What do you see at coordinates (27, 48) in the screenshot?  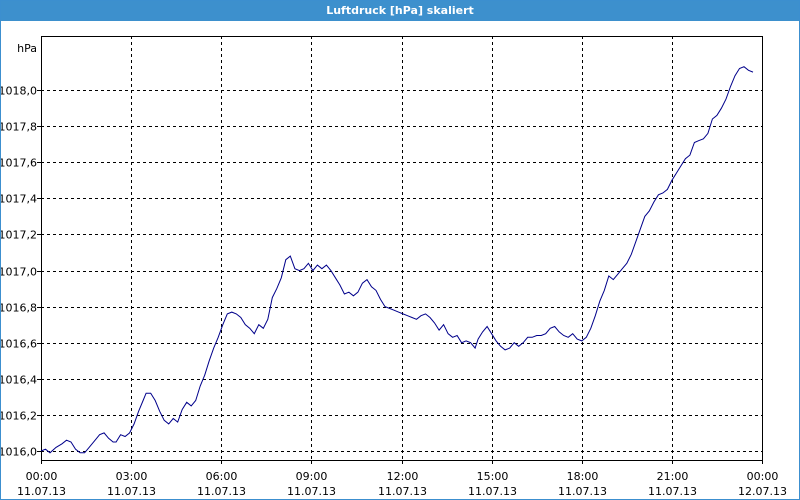 I see `y-axis-unit-label: hPa` at bounding box center [27, 48].